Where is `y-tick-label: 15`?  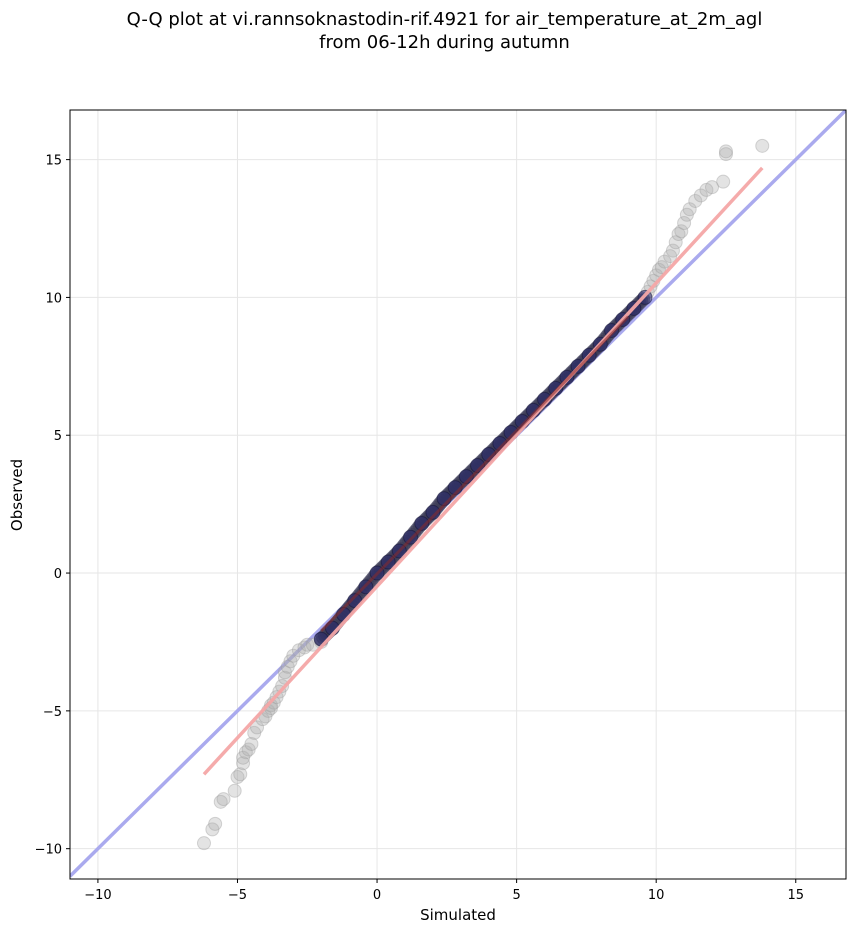
y-tick-label: 15 is located at coordinates (53, 161).